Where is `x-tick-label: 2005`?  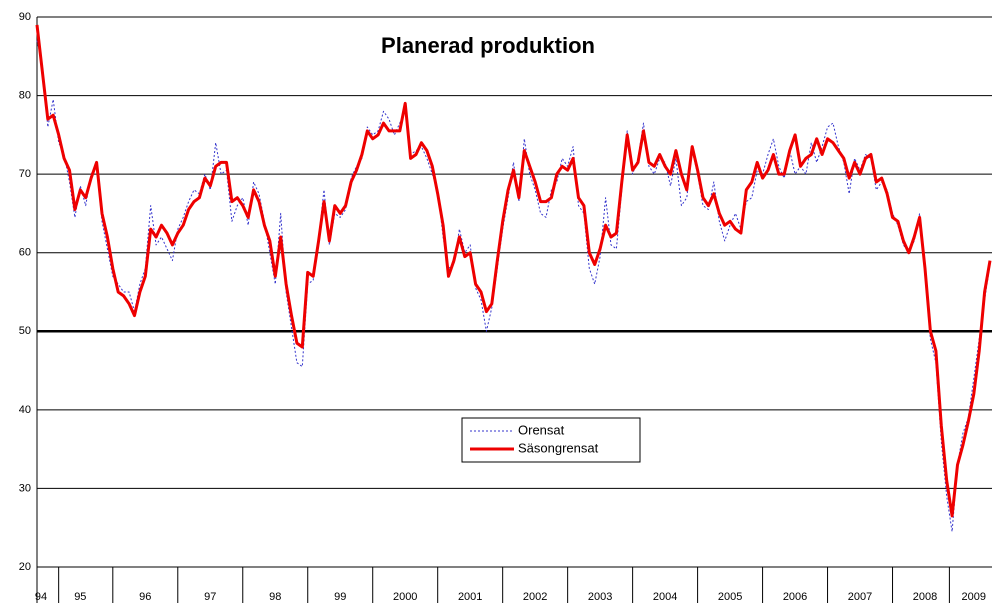
x-tick-label: 2005 is located at coordinates (730, 597).